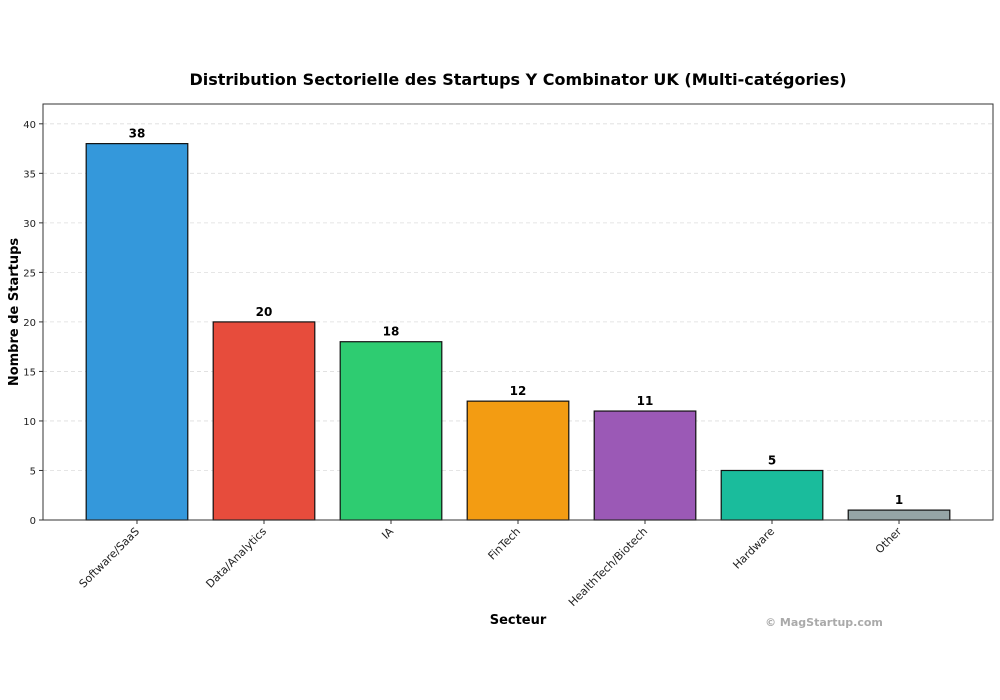 The height and width of the screenshot is (700, 1000). What do you see at coordinates (33, 471) in the screenshot?
I see `y-tick-label: 5` at bounding box center [33, 471].